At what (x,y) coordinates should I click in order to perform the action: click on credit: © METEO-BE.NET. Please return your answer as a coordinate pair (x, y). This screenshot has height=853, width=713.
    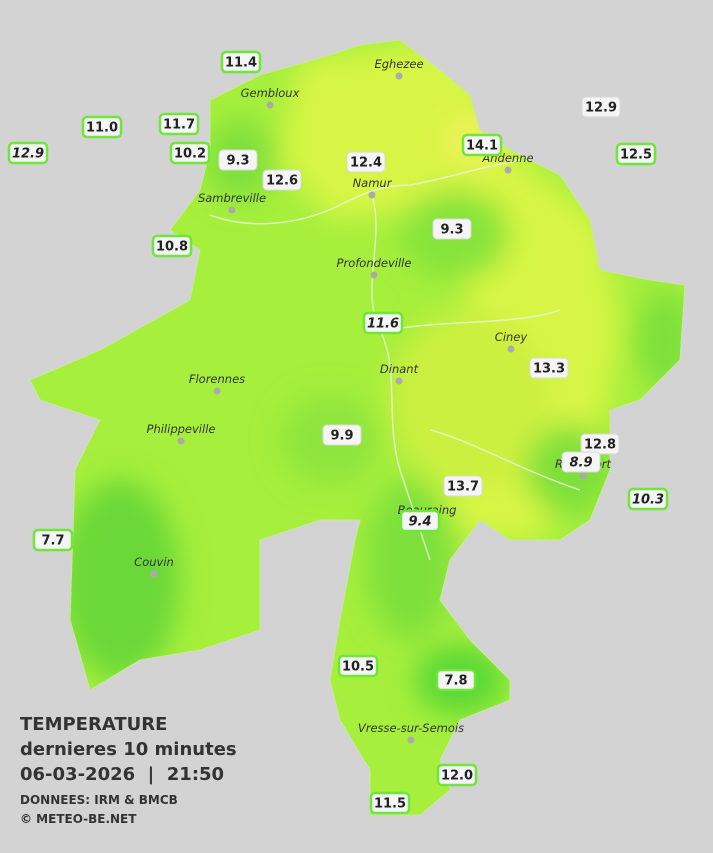
    Looking at the image, I should click on (78, 819).